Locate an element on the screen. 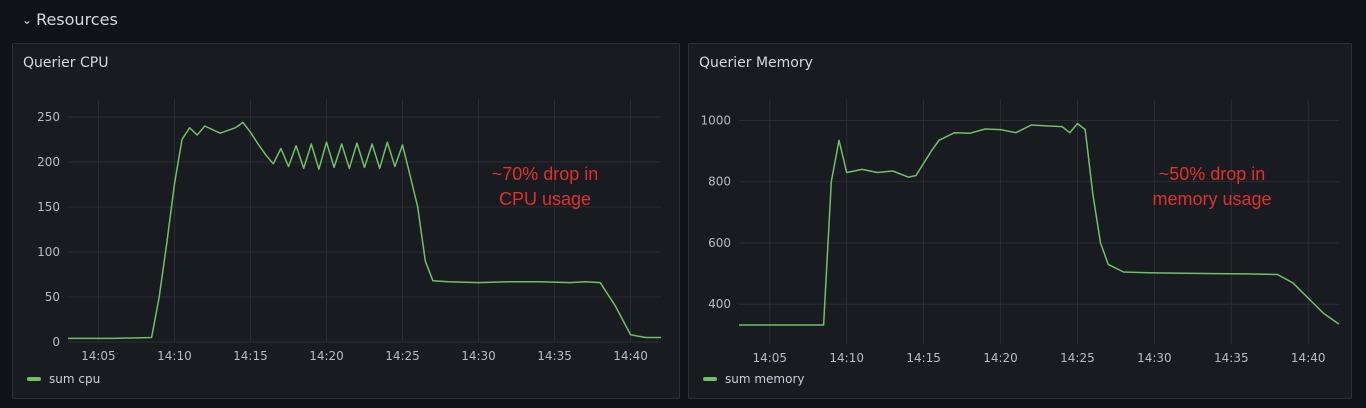 This screenshot has height=408, width=1366. row-header-resources: ⌄ Resources is located at coordinates (70, 19).